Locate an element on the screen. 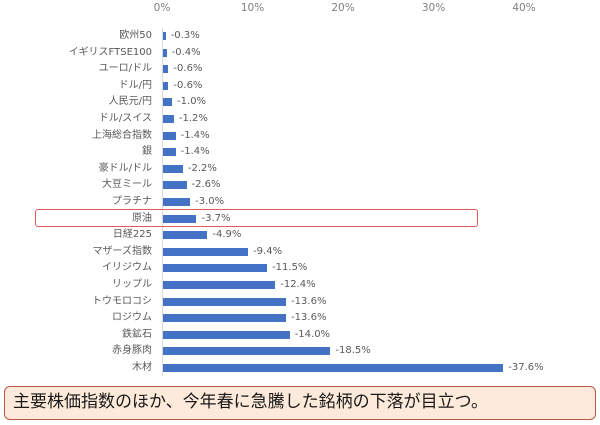  y-axis-line is located at coordinates (162, 202).